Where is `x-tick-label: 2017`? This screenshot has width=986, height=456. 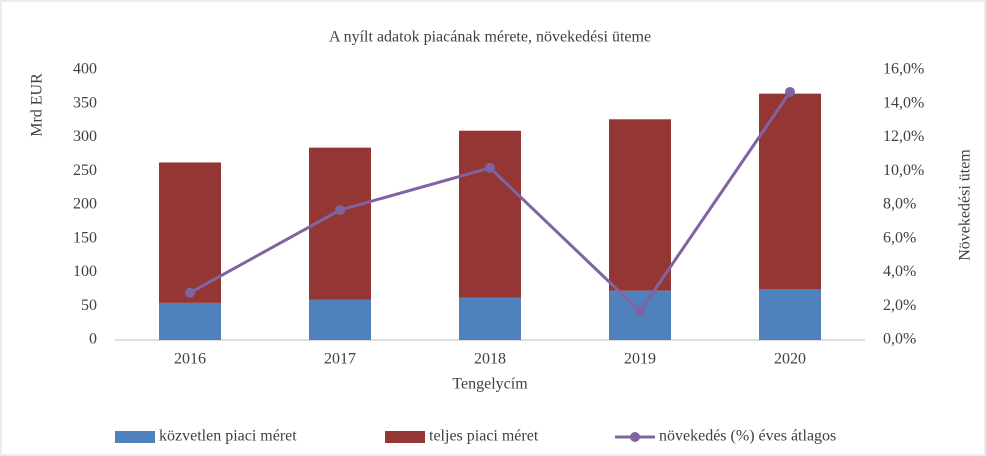
x-tick-label: 2017 is located at coordinates (340, 359).